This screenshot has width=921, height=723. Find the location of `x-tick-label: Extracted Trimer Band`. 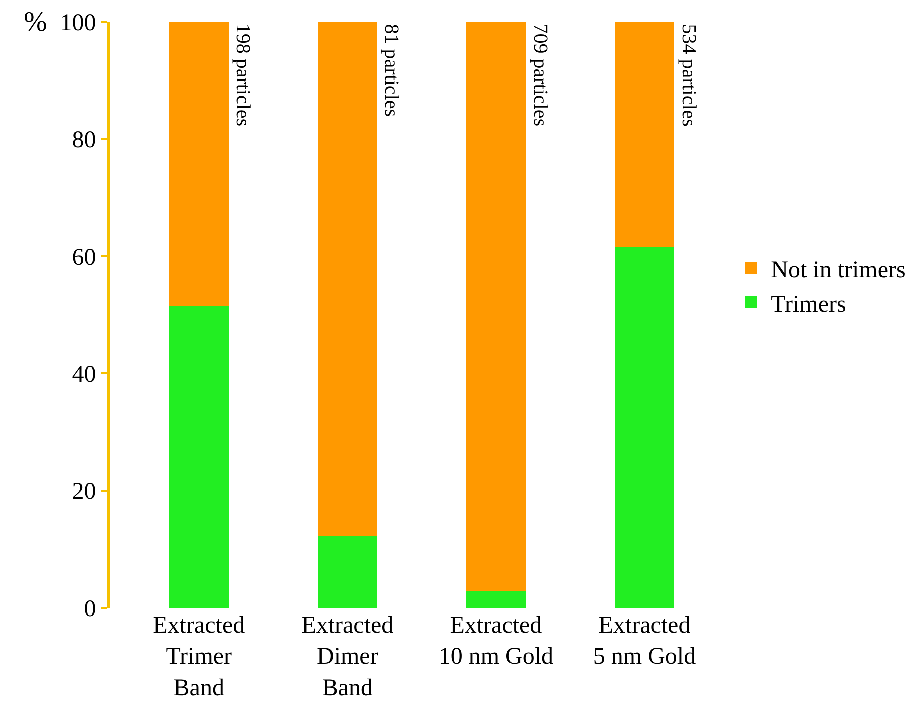

x-tick-label: Extracted Trimer Band is located at coordinates (199, 657).